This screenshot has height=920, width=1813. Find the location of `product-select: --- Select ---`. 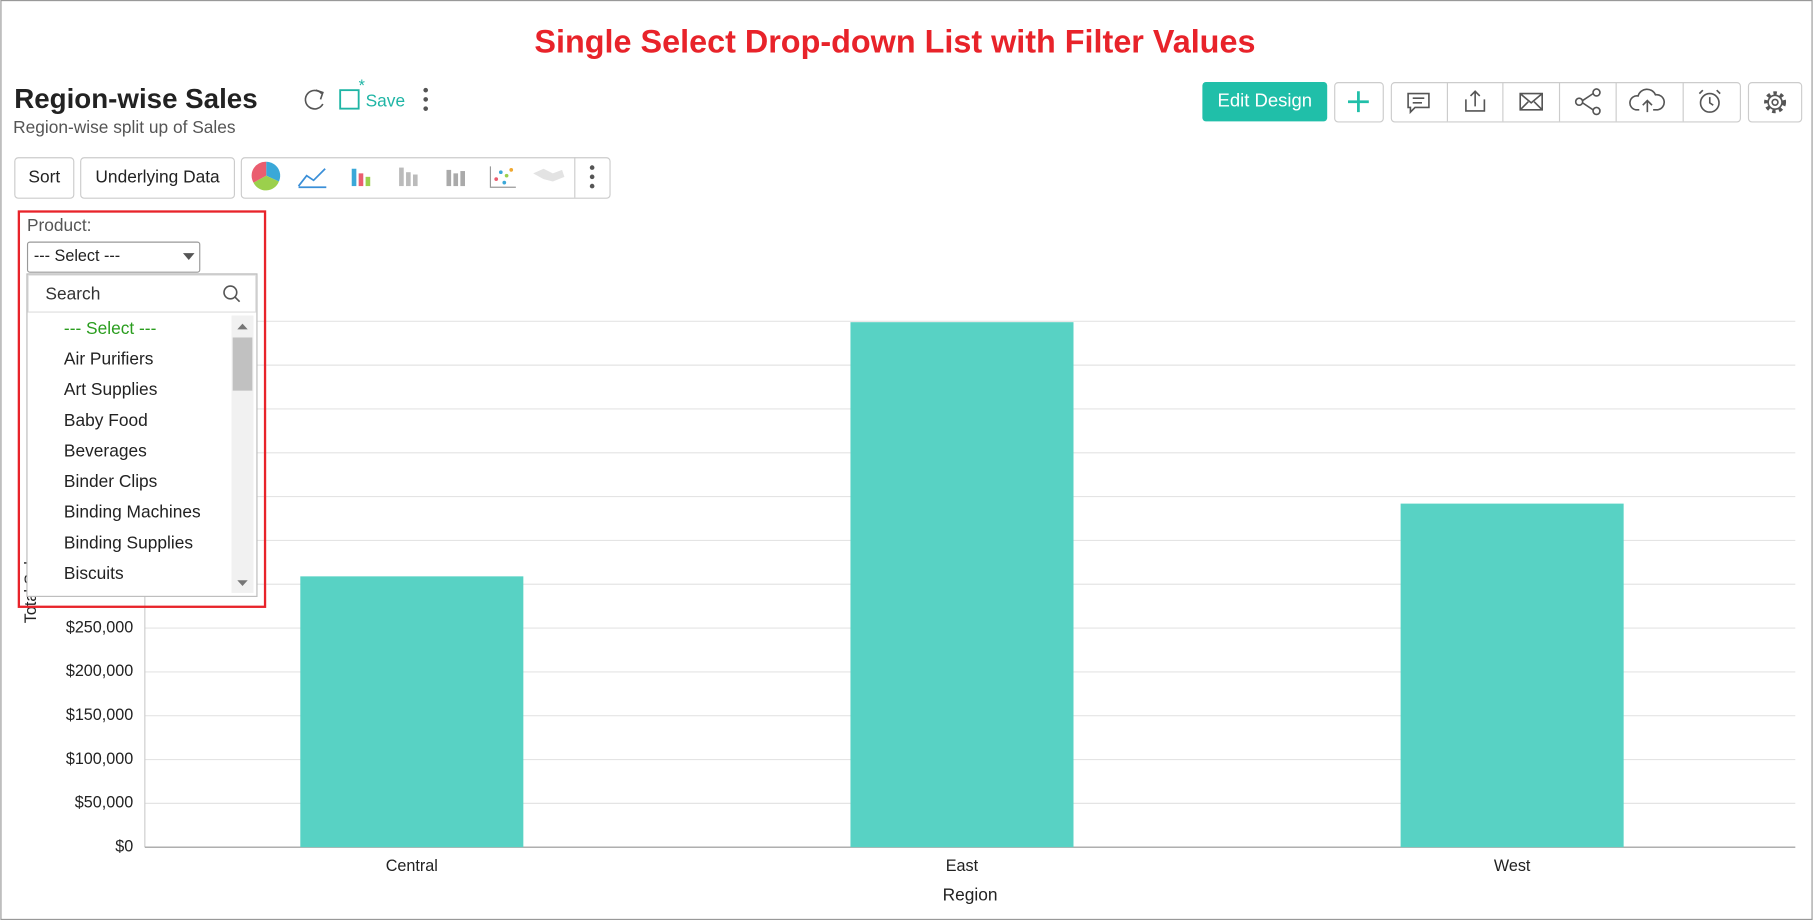

product-select: --- Select --- is located at coordinates (113, 257).